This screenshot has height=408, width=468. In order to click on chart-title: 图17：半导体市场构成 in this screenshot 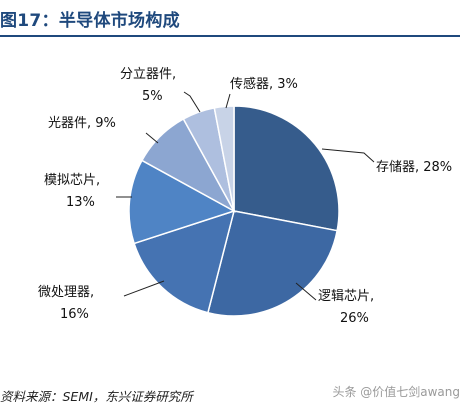, I will do `click(90, 21)`.